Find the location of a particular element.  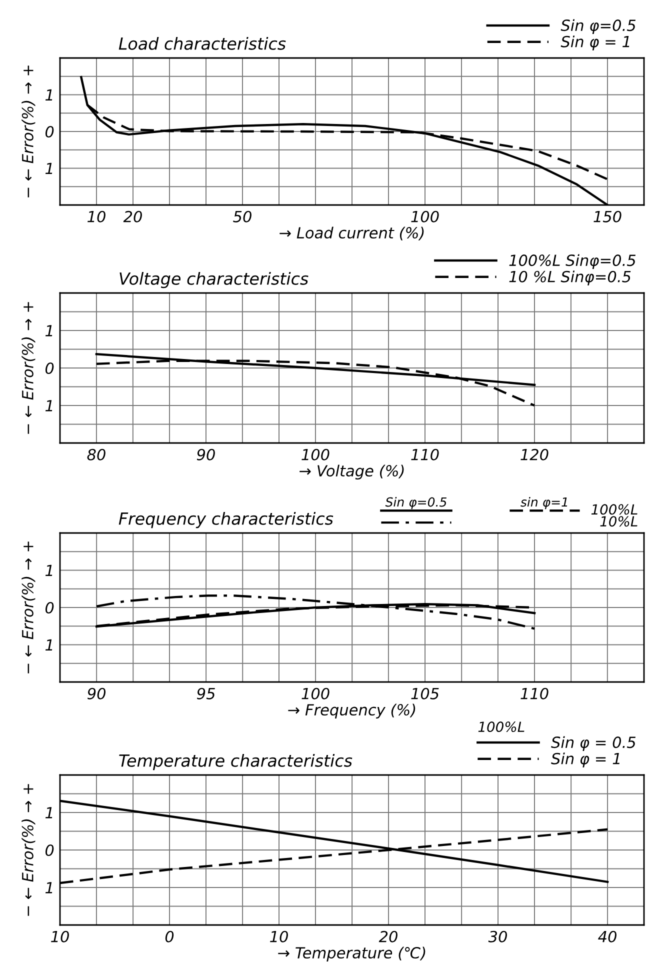

x-tick-label: 95 is located at coordinates (206, 694).